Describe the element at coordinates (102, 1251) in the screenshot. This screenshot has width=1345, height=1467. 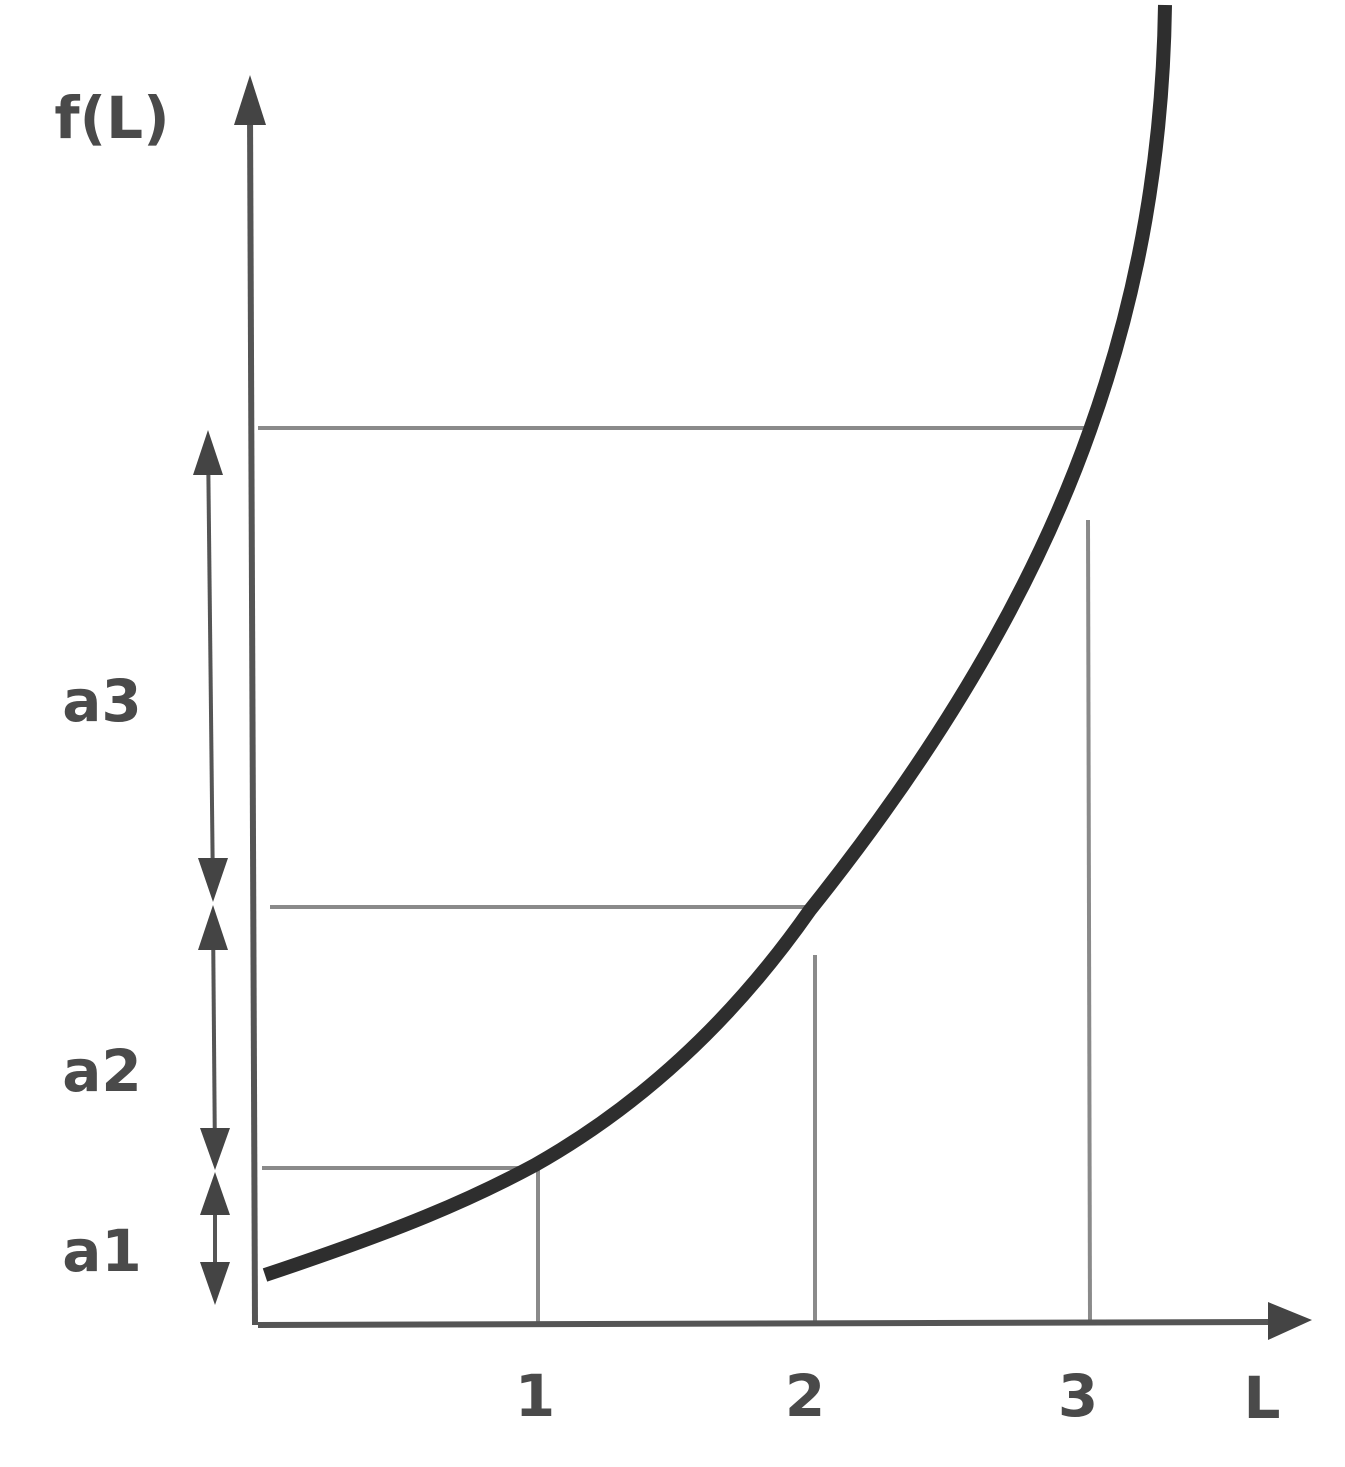
I see `segment-label: a1` at that location.